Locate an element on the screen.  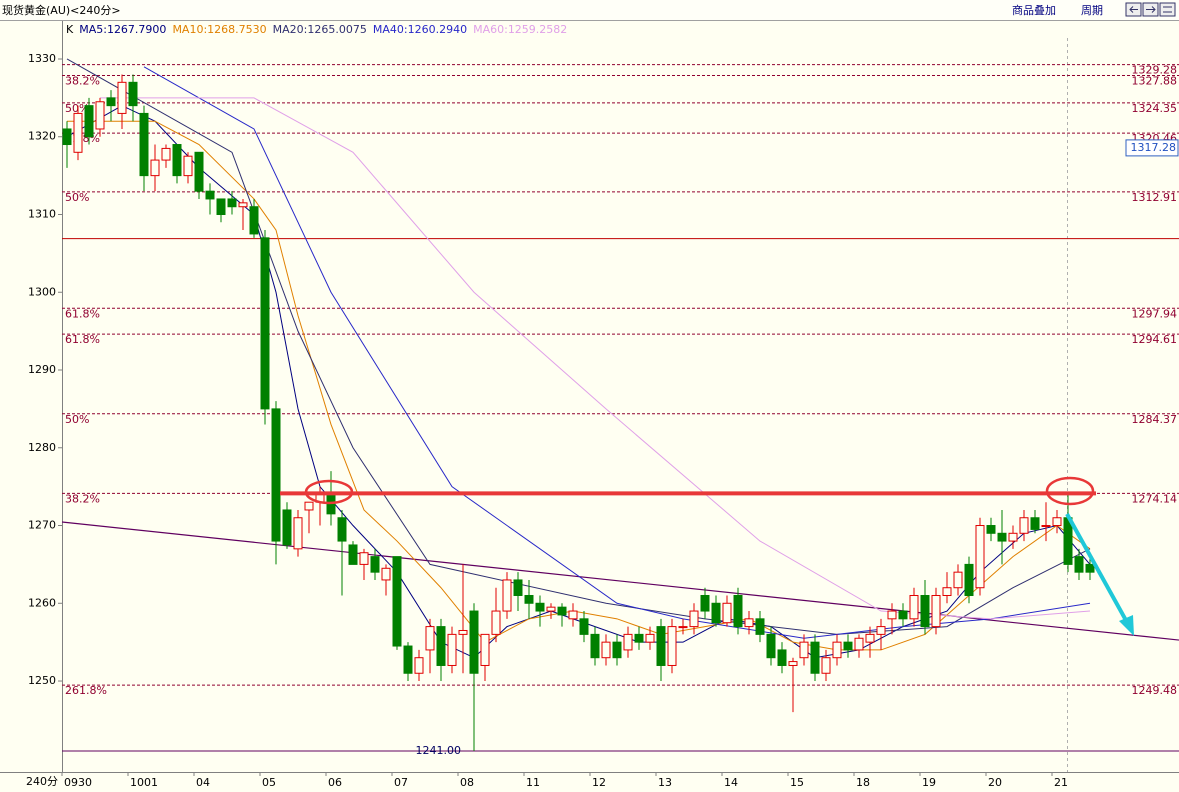
fib-level-ratio: 61.8% is located at coordinates (82, 339).